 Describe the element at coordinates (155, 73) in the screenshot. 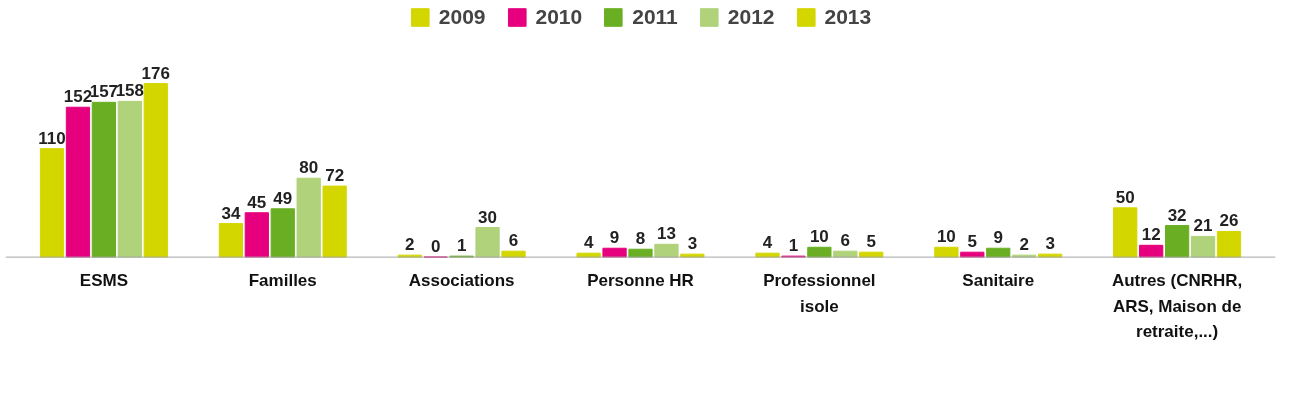

I see `data-label: 176` at that location.